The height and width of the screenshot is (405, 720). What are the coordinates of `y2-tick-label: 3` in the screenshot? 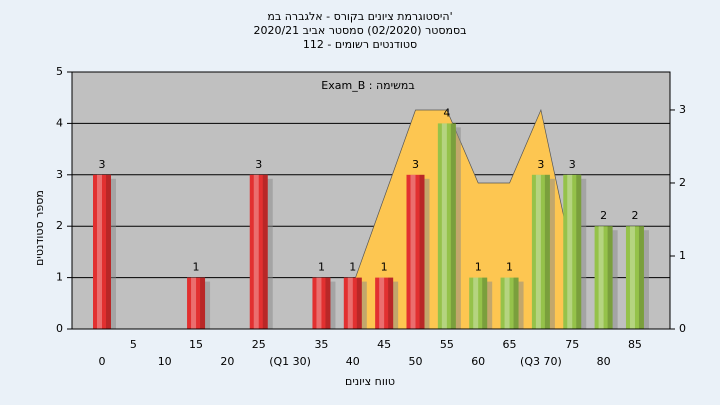 It's located at (682, 109).